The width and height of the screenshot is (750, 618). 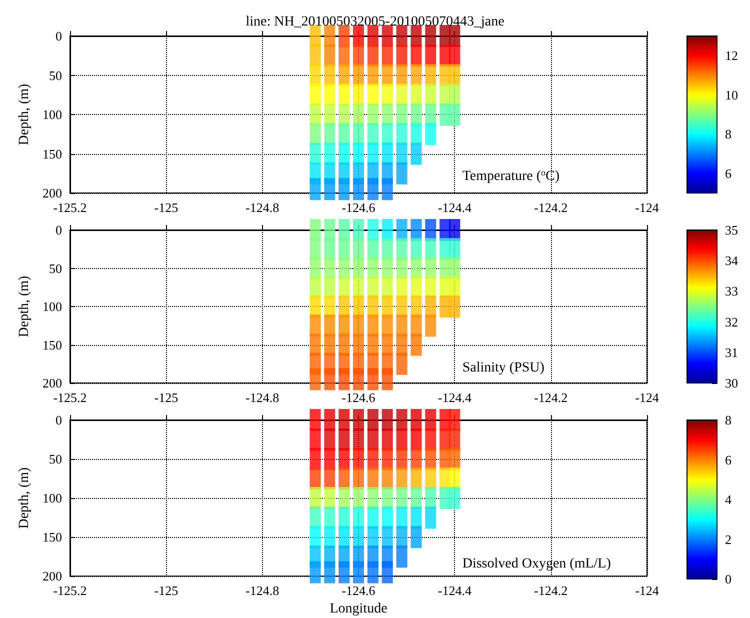 I want to click on color-bar-label: 12, so click(x=731, y=56).